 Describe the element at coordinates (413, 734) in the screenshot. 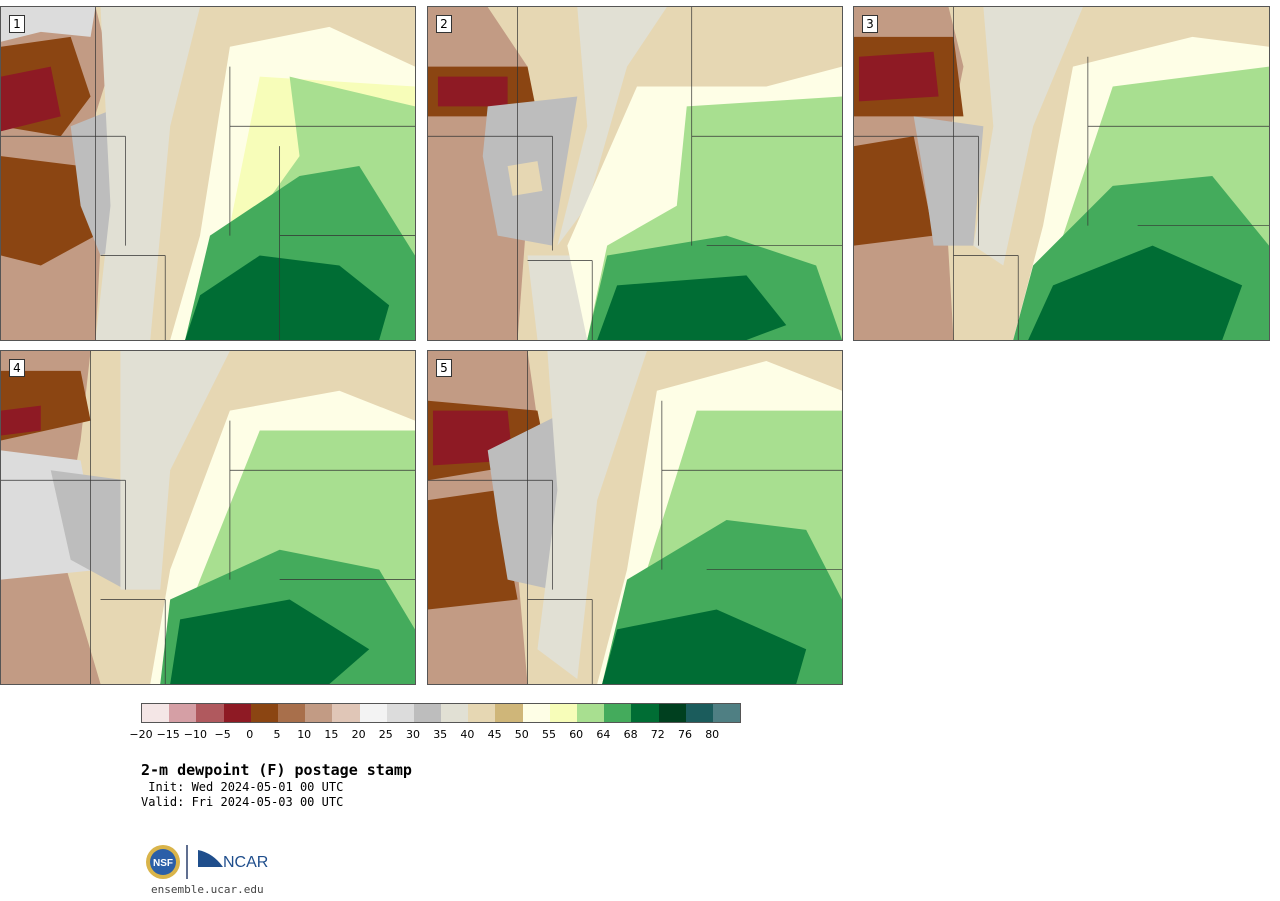

I see `colorbar-tick-label: 30` at that location.